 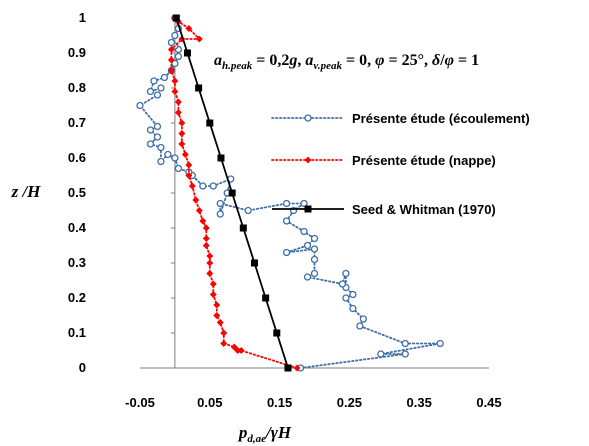 I want to click on y-tick-label: 0.1, so click(x=77, y=332).